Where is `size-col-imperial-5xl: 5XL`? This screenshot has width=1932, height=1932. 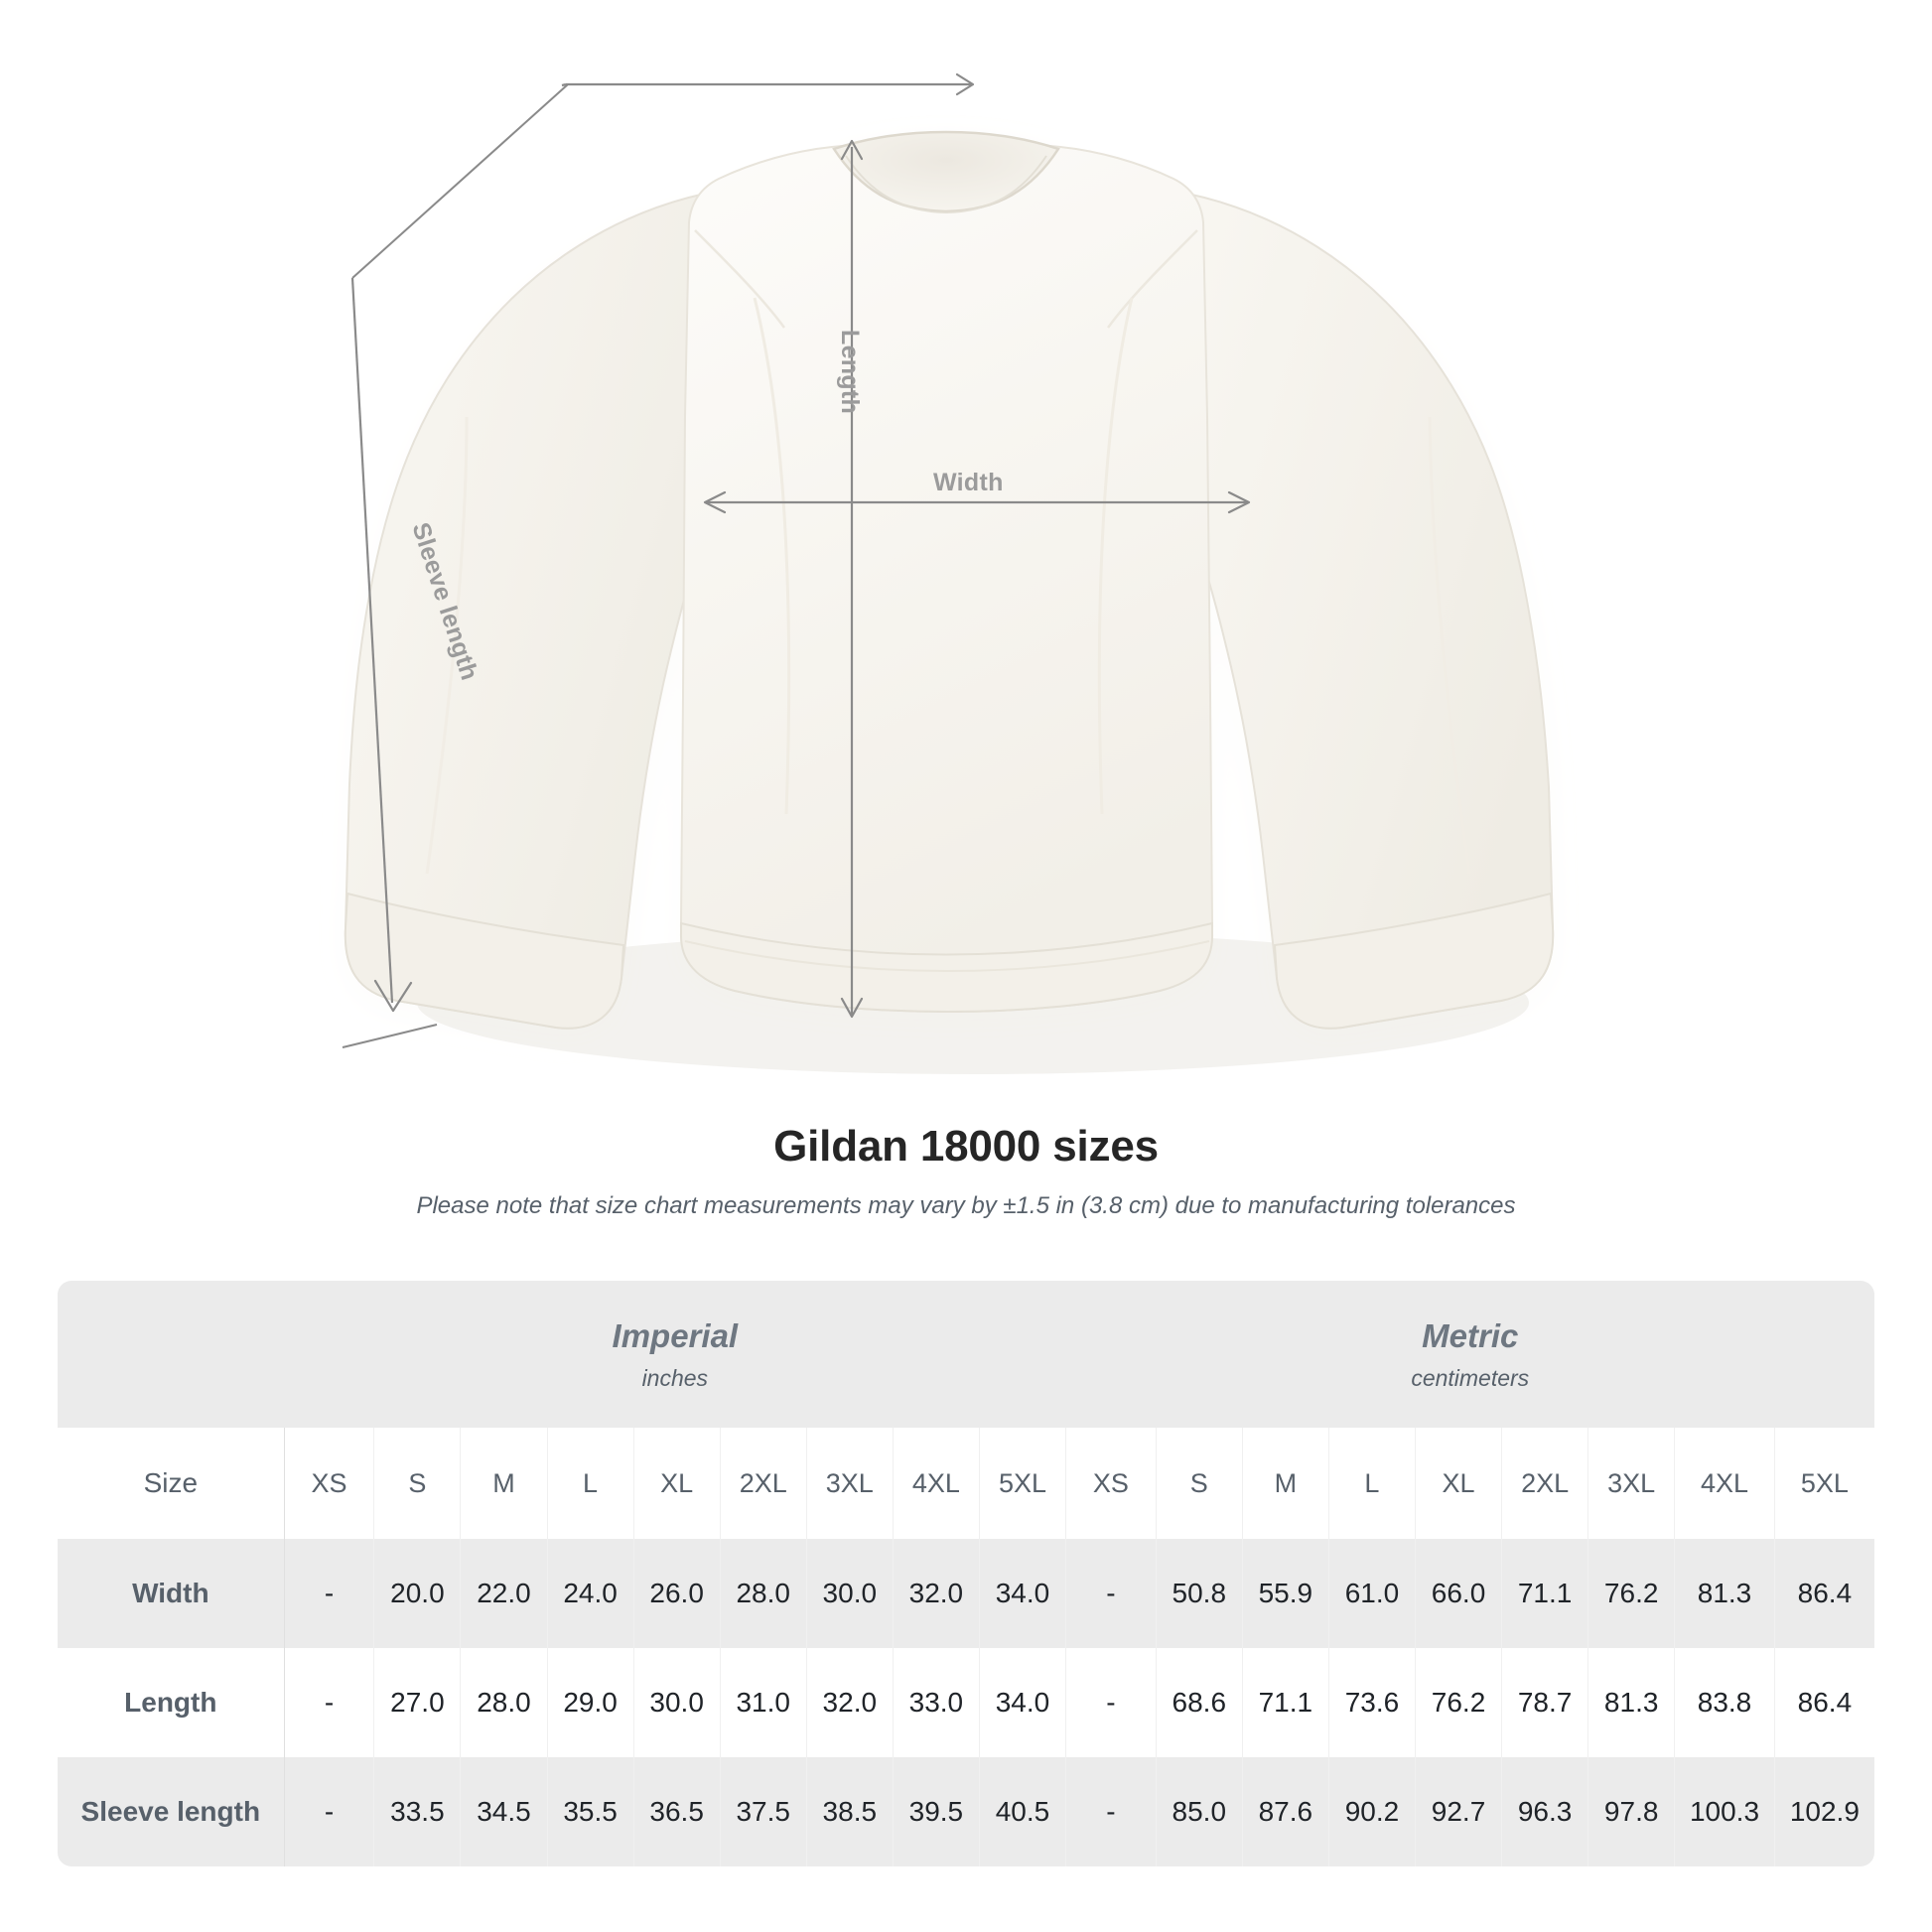
size-col-imperial-5xl: 5XL is located at coordinates (1023, 1483).